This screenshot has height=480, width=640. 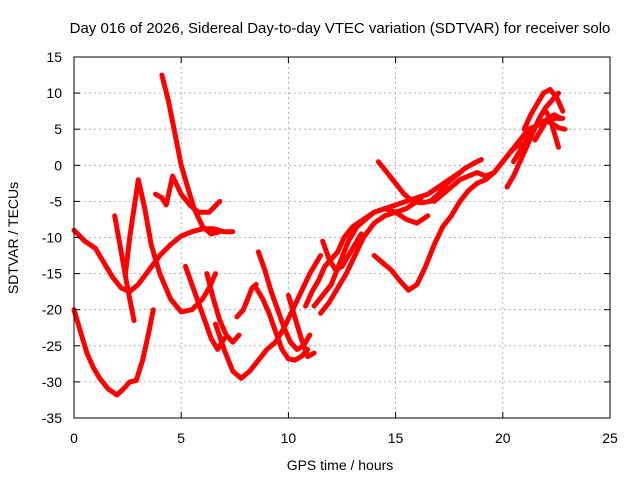 What do you see at coordinates (503, 438) in the screenshot?
I see `x-tick-label: 20` at bounding box center [503, 438].